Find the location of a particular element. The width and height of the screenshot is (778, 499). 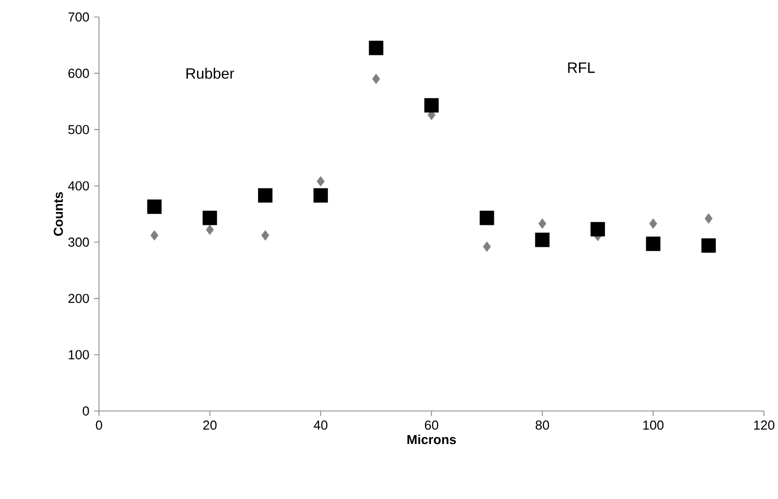

x-tick-label: 120 is located at coordinates (764, 425).